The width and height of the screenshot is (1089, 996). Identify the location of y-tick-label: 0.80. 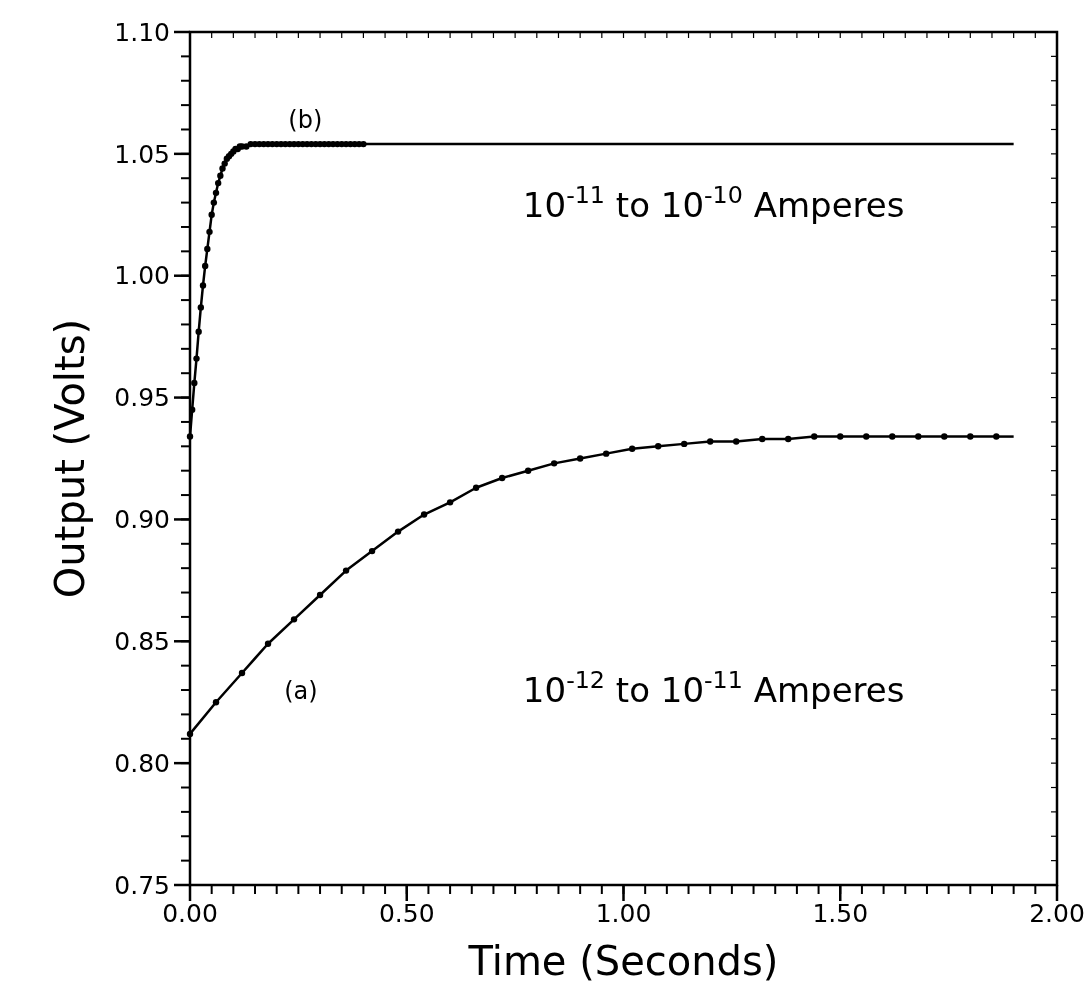
(142, 763).